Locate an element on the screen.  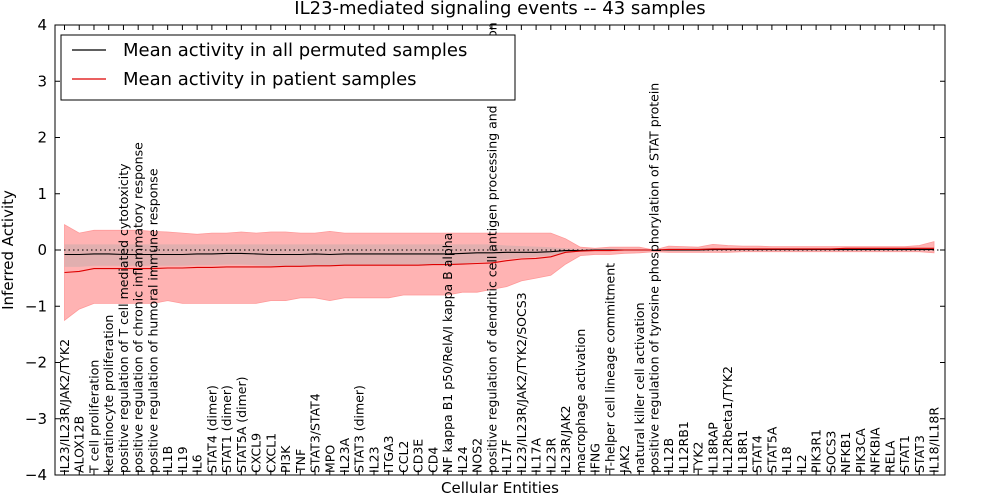
x-category-label: CCL2 is located at coordinates (403, 457).